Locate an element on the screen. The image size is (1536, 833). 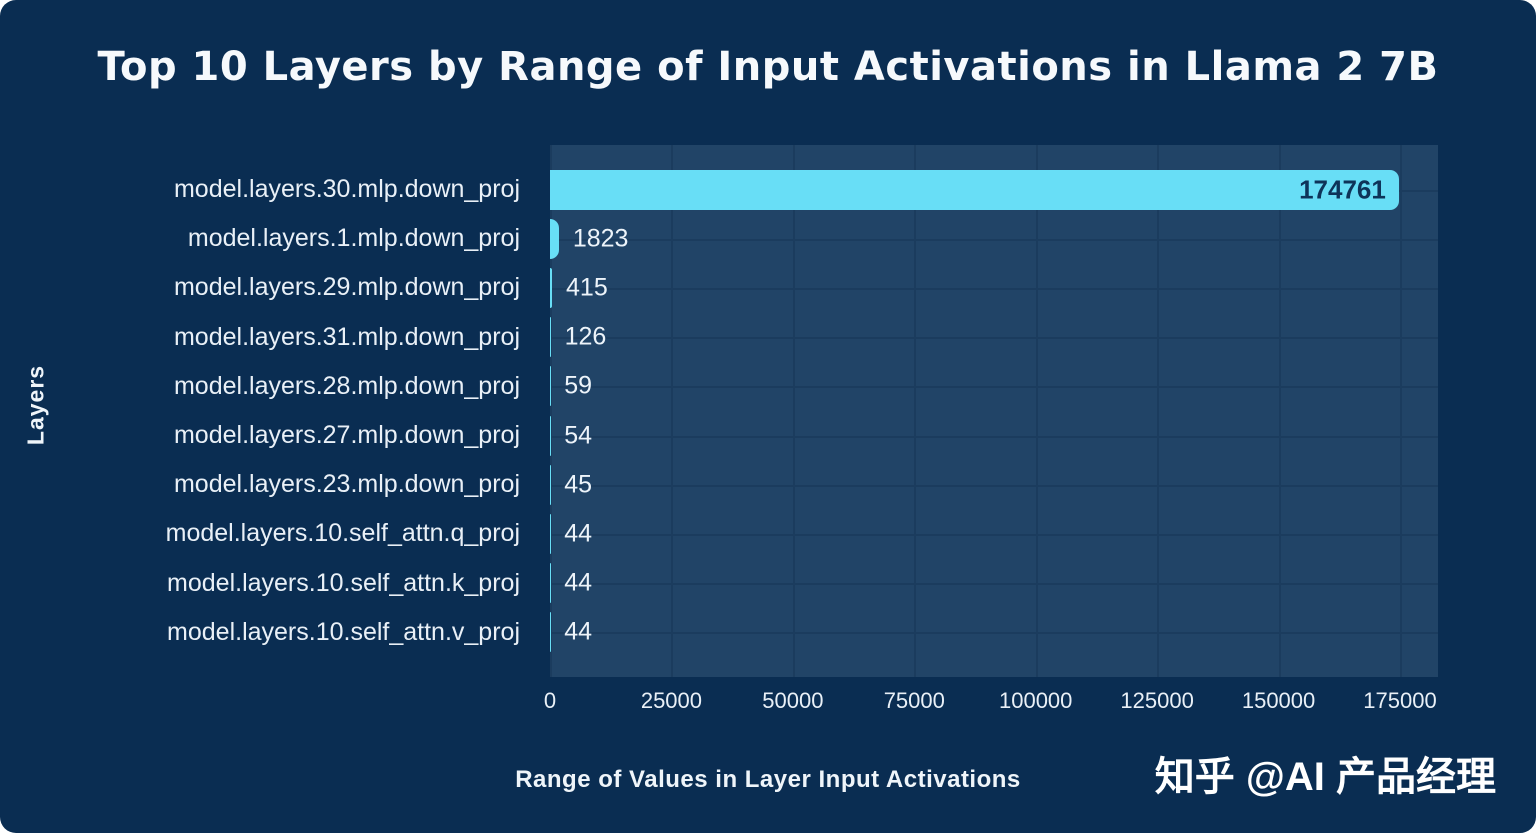
bar-row: 45 is located at coordinates (994, 484).